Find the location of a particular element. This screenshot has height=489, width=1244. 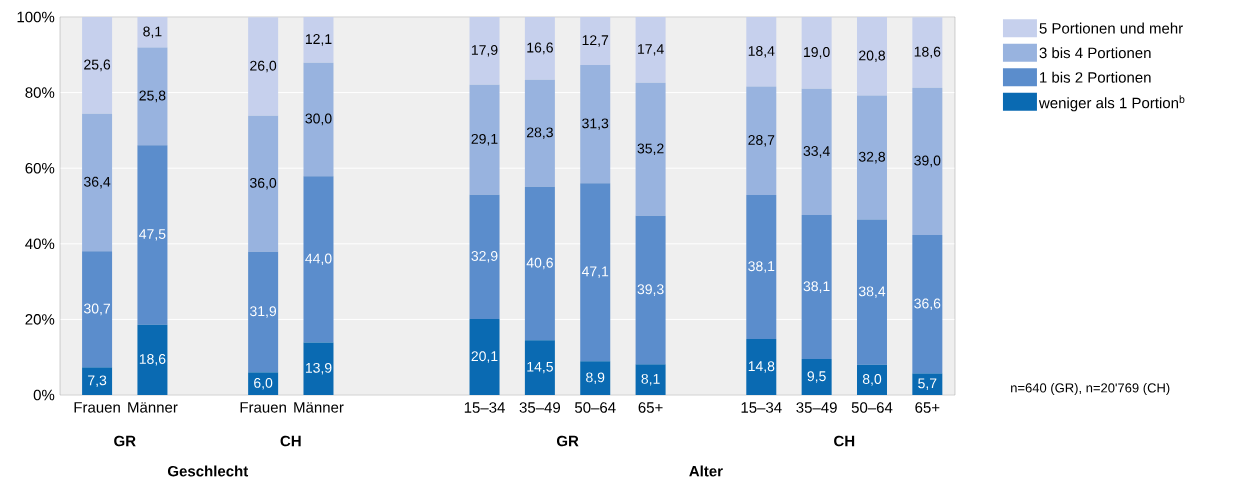

data-label: 26,0 is located at coordinates (263, 66).